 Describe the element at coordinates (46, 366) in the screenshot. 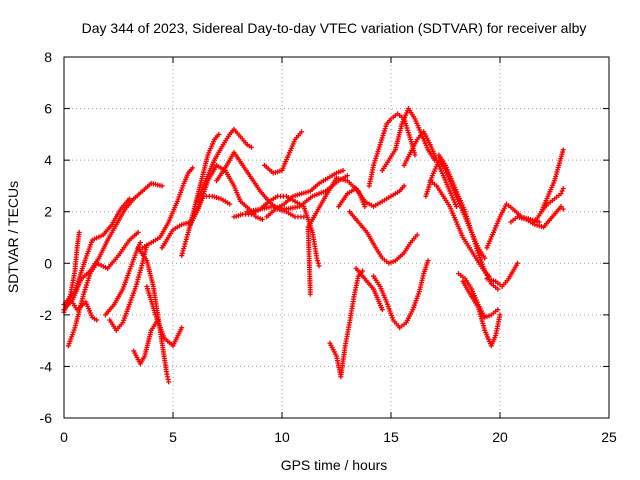

I see `y-tick-label: -4` at that location.